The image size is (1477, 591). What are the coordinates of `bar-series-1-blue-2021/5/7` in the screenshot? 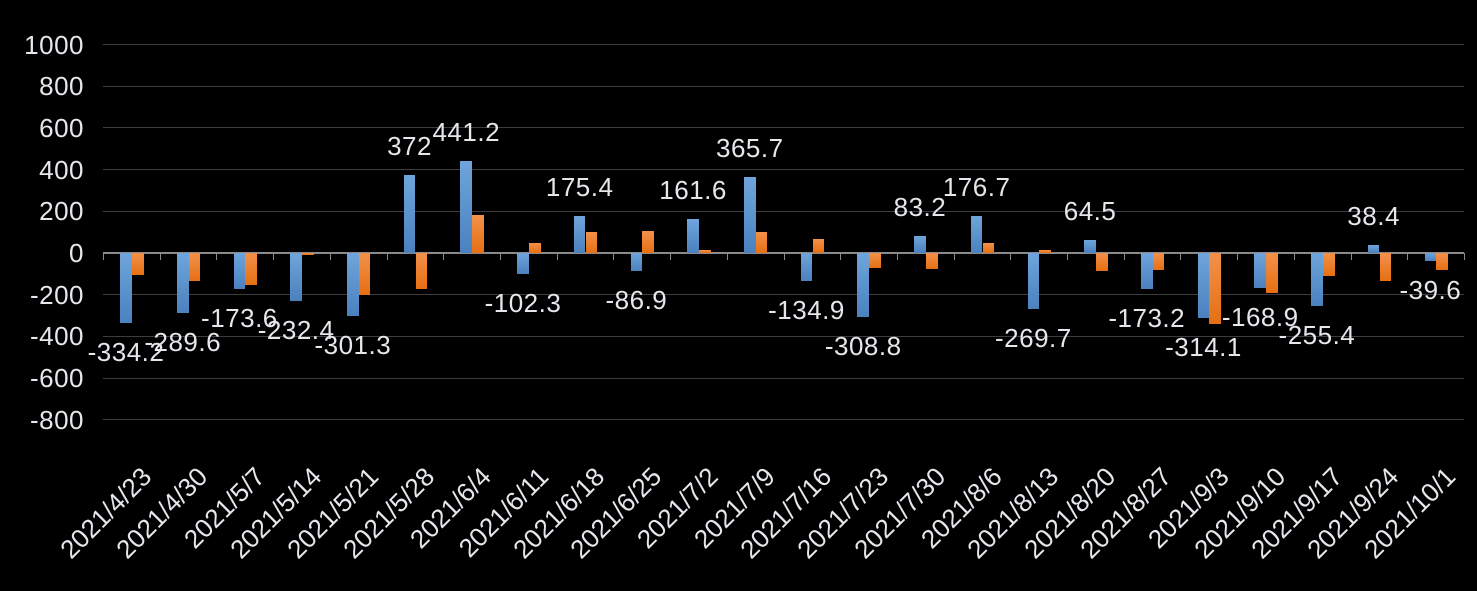 It's located at (239, 271).